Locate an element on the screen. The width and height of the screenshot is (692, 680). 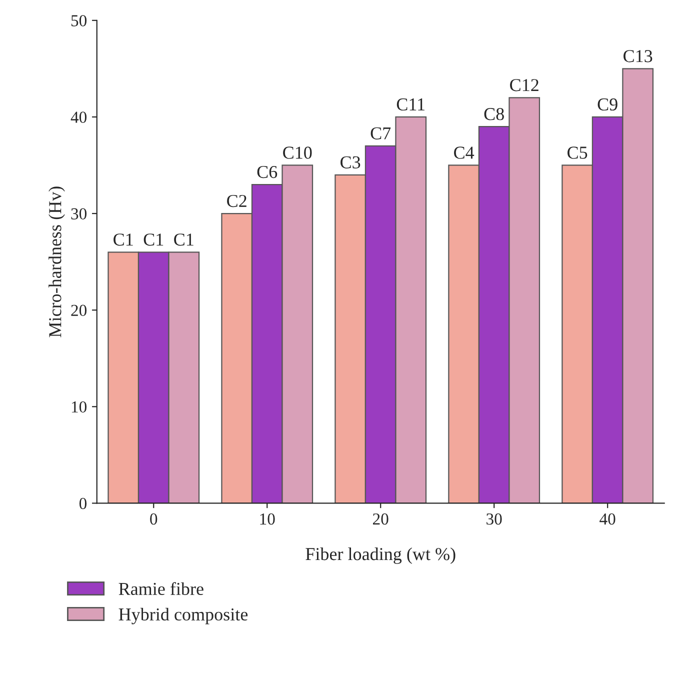
data-label: C5 is located at coordinates (578, 152).